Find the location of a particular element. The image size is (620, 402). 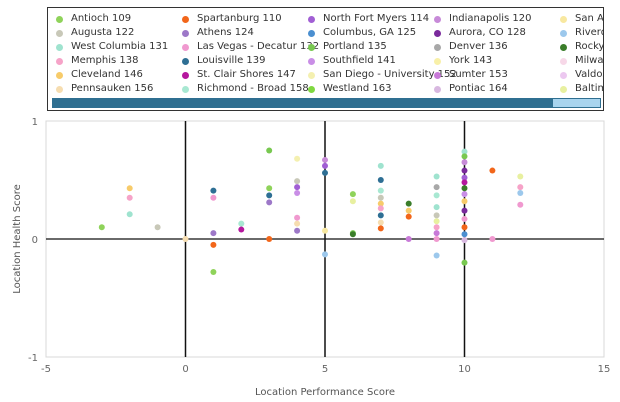

legend-item: Pennsauken 156 is located at coordinates (104, 89).